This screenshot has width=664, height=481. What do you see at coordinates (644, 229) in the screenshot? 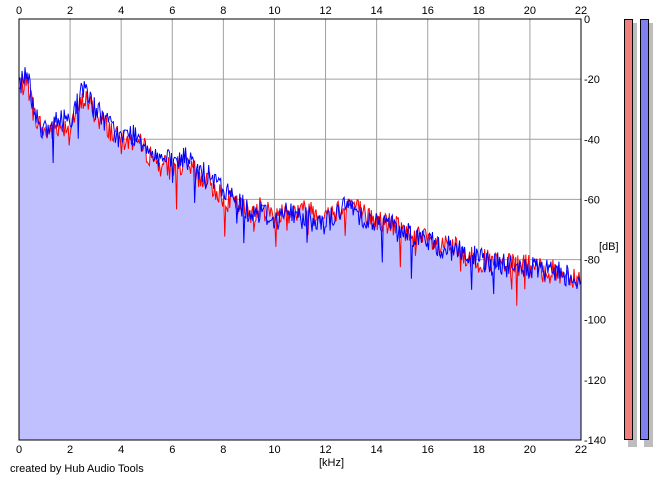
I see `right-level-meter` at bounding box center [644, 229].